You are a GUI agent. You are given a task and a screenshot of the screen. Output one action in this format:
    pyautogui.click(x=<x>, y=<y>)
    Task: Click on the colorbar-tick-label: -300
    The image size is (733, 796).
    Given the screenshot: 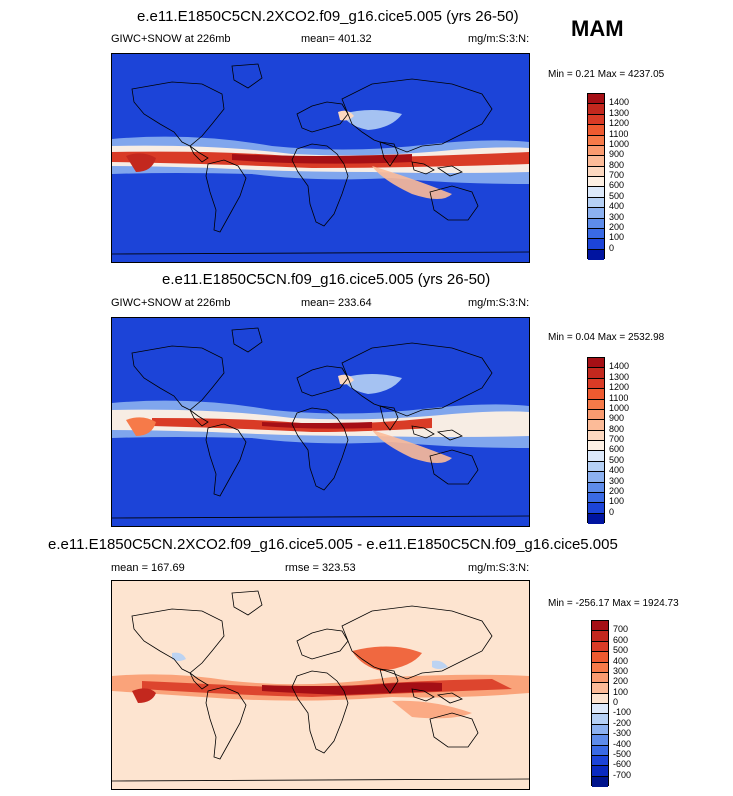 What is the action you would take?
    pyautogui.click(x=622, y=733)
    